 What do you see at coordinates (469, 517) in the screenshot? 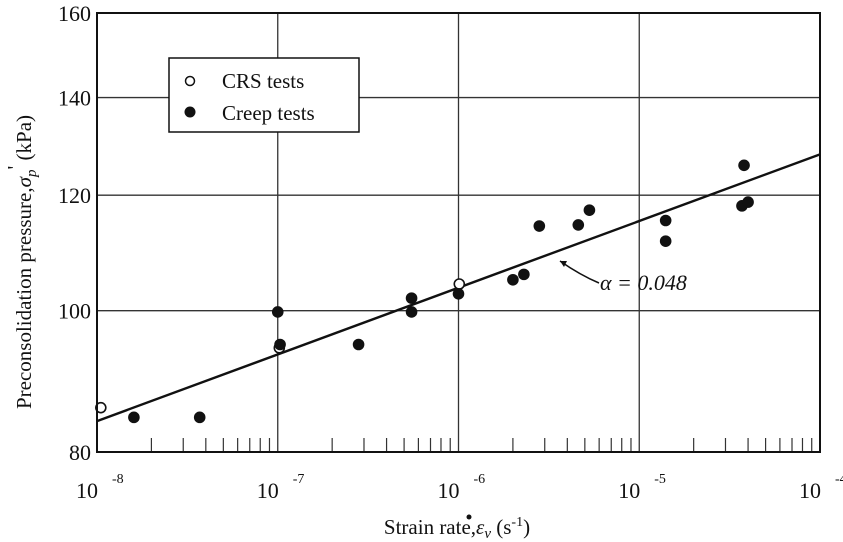
I see `x-axis-title-dot` at bounding box center [469, 517].